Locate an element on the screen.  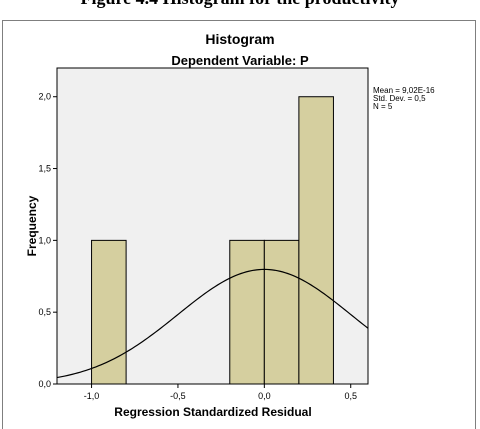
stats-n: N = 5 is located at coordinates (383, 106).